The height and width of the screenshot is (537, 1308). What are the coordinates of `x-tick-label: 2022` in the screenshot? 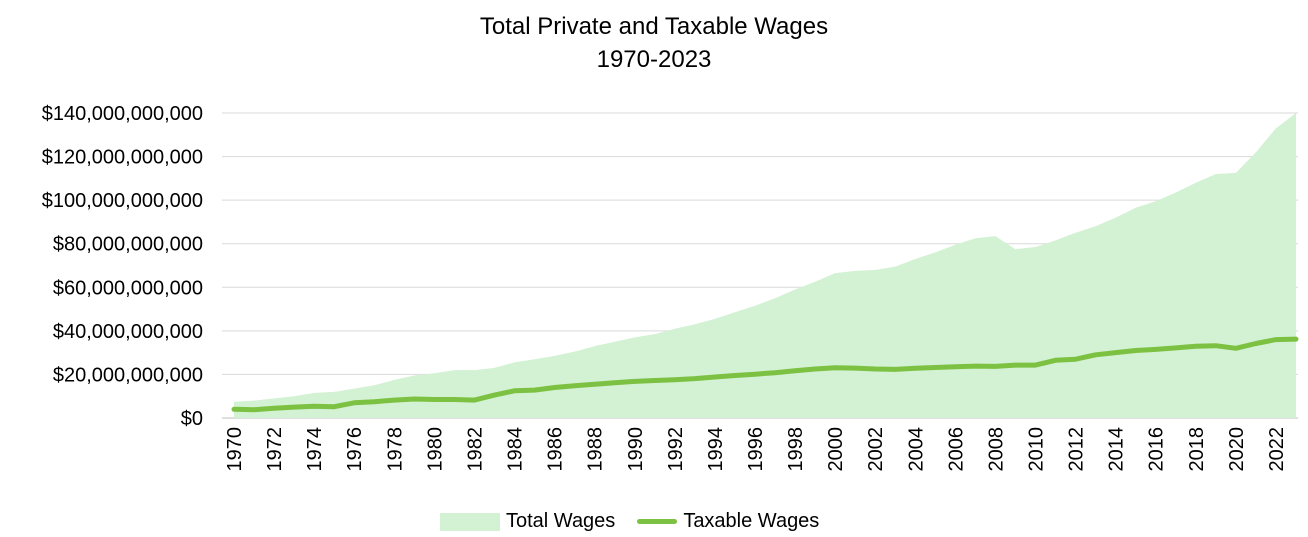 It's located at (1277, 449).